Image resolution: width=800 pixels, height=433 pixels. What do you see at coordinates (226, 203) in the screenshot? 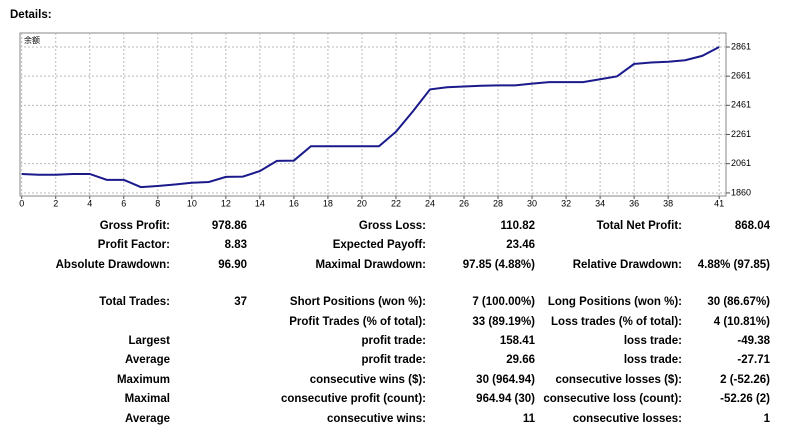
I see `x-tick-label: 12` at bounding box center [226, 203].